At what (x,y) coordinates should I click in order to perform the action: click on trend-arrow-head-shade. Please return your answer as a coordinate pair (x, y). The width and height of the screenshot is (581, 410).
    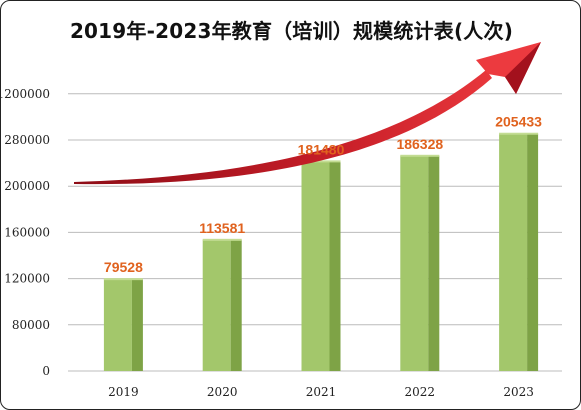
    Looking at the image, I should click on (523, 68).